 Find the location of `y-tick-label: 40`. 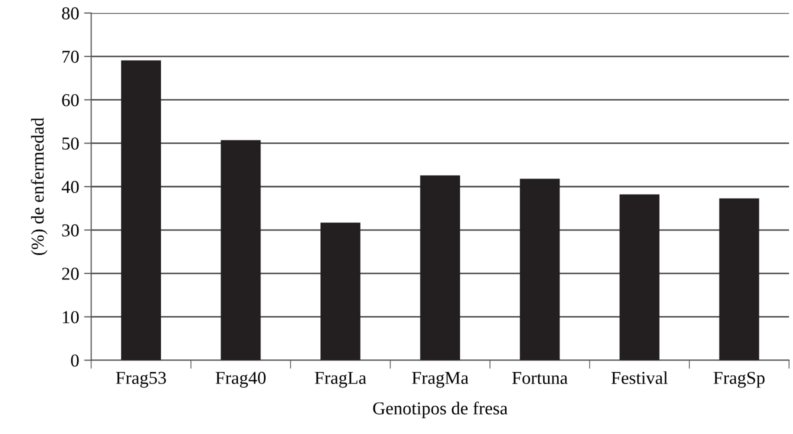

y-tick-label: 40 is located at coordinates (70, 187).